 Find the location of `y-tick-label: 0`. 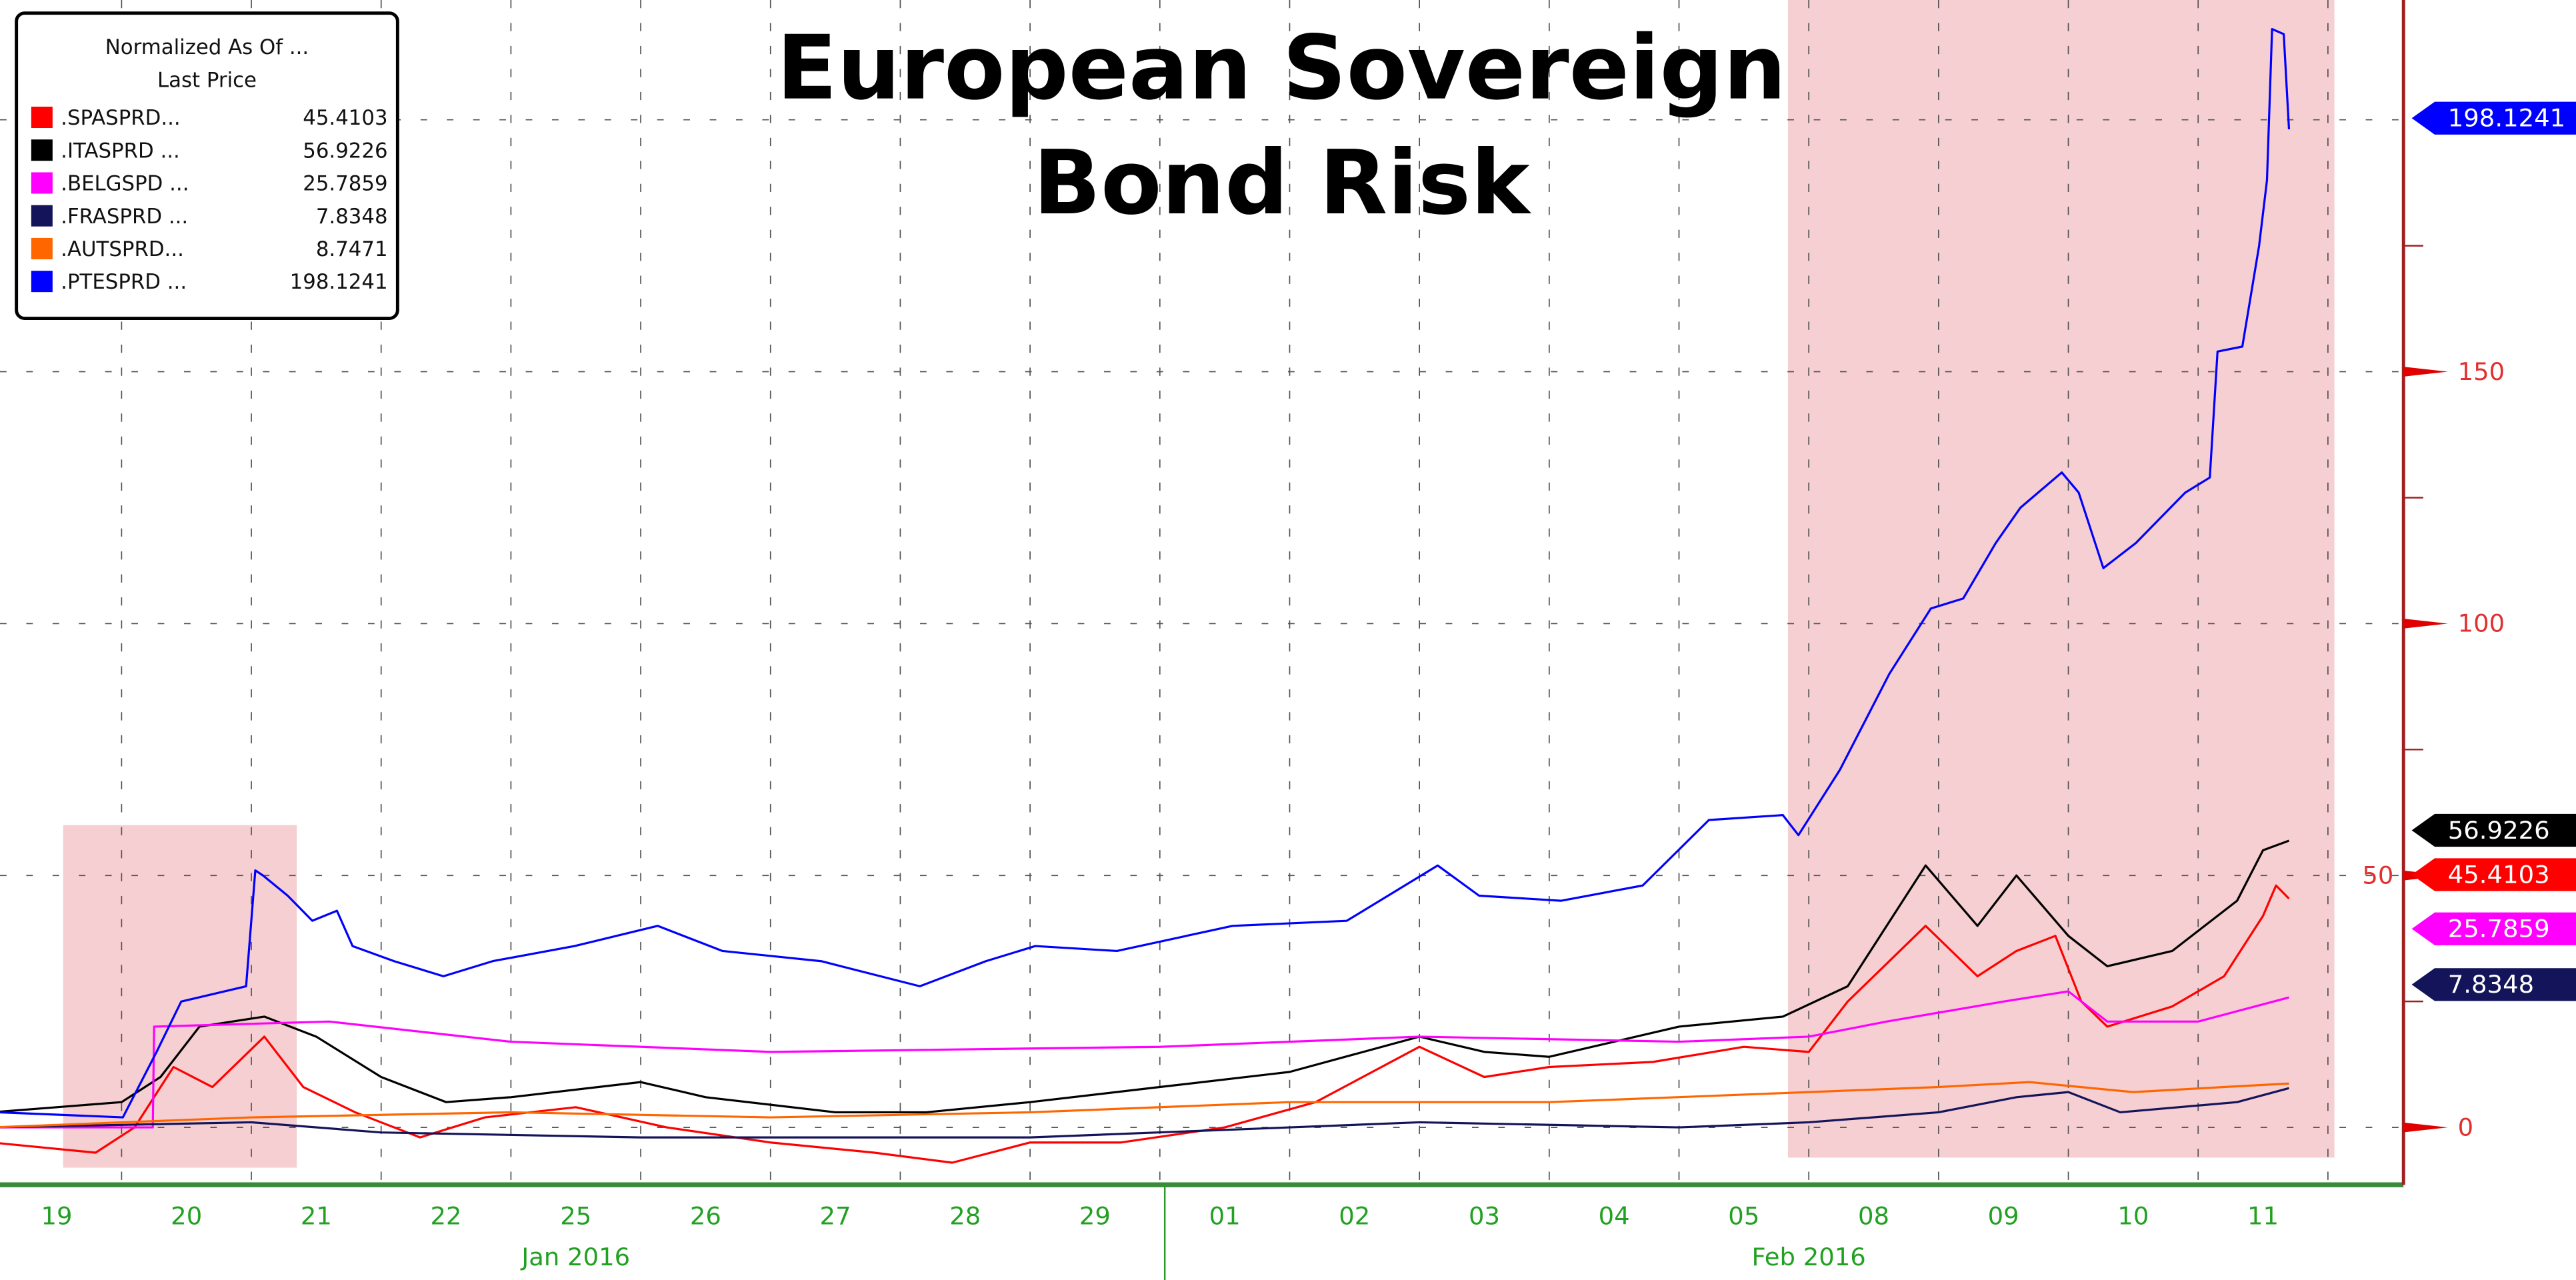

y-tick-label: 0 is located at coordinates (2466, 1127).